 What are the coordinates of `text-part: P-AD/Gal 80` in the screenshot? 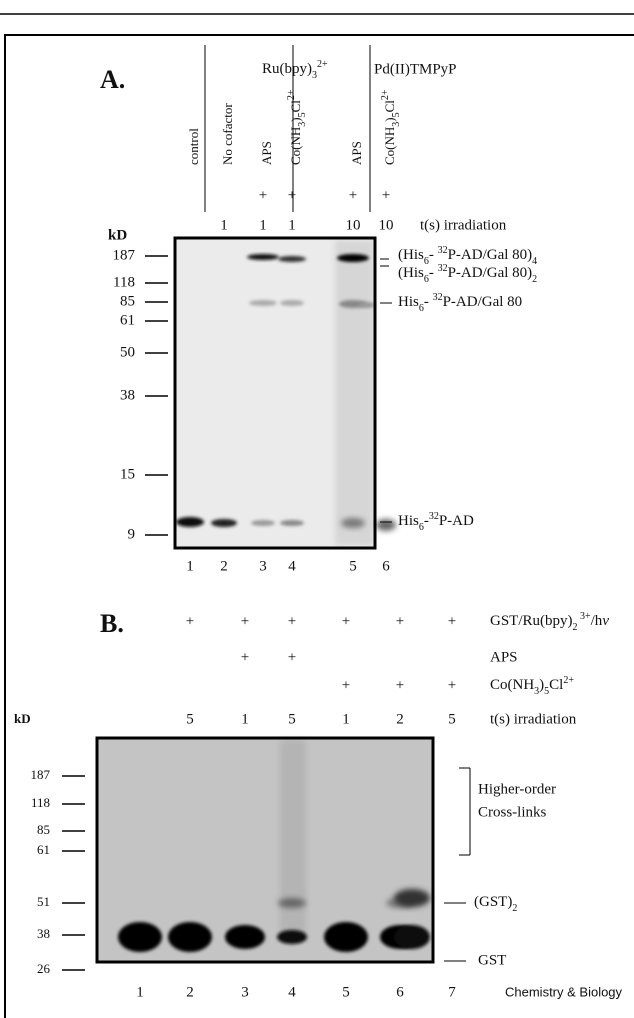 It's located at (483, 302).